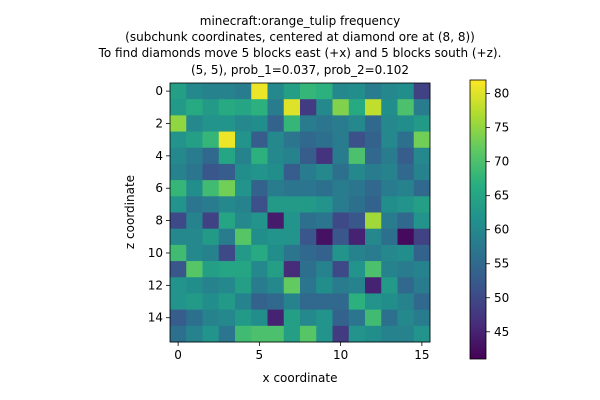 Image resolution: width=600 pixels, height=400 pixels. What do you see at coordinates (178, 355) in the screenshot?
I see `x-tick-label: 0` at bounding box center [178, 355].